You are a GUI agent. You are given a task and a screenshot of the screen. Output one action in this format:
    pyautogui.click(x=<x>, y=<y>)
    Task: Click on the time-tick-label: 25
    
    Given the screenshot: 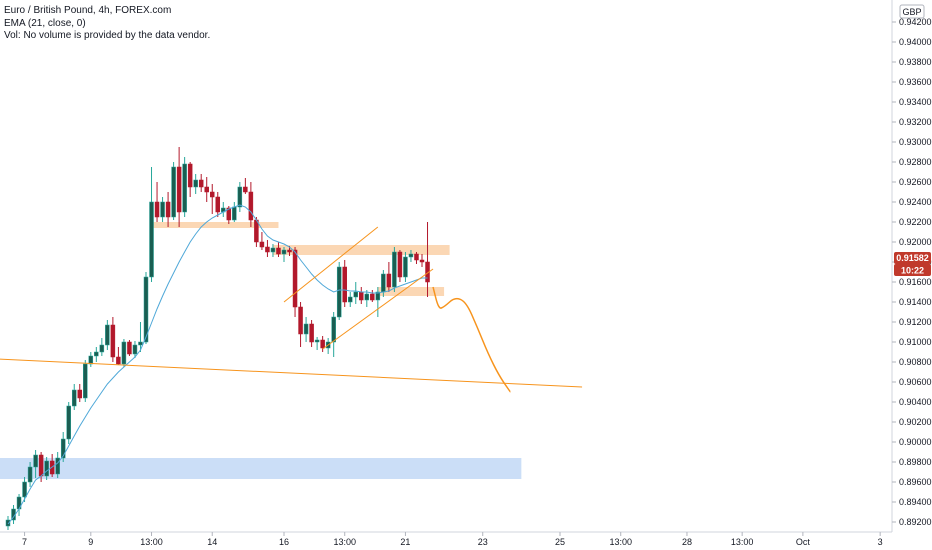 What is the action you would take?
    pyautogui.click(x=560, y=542)
    